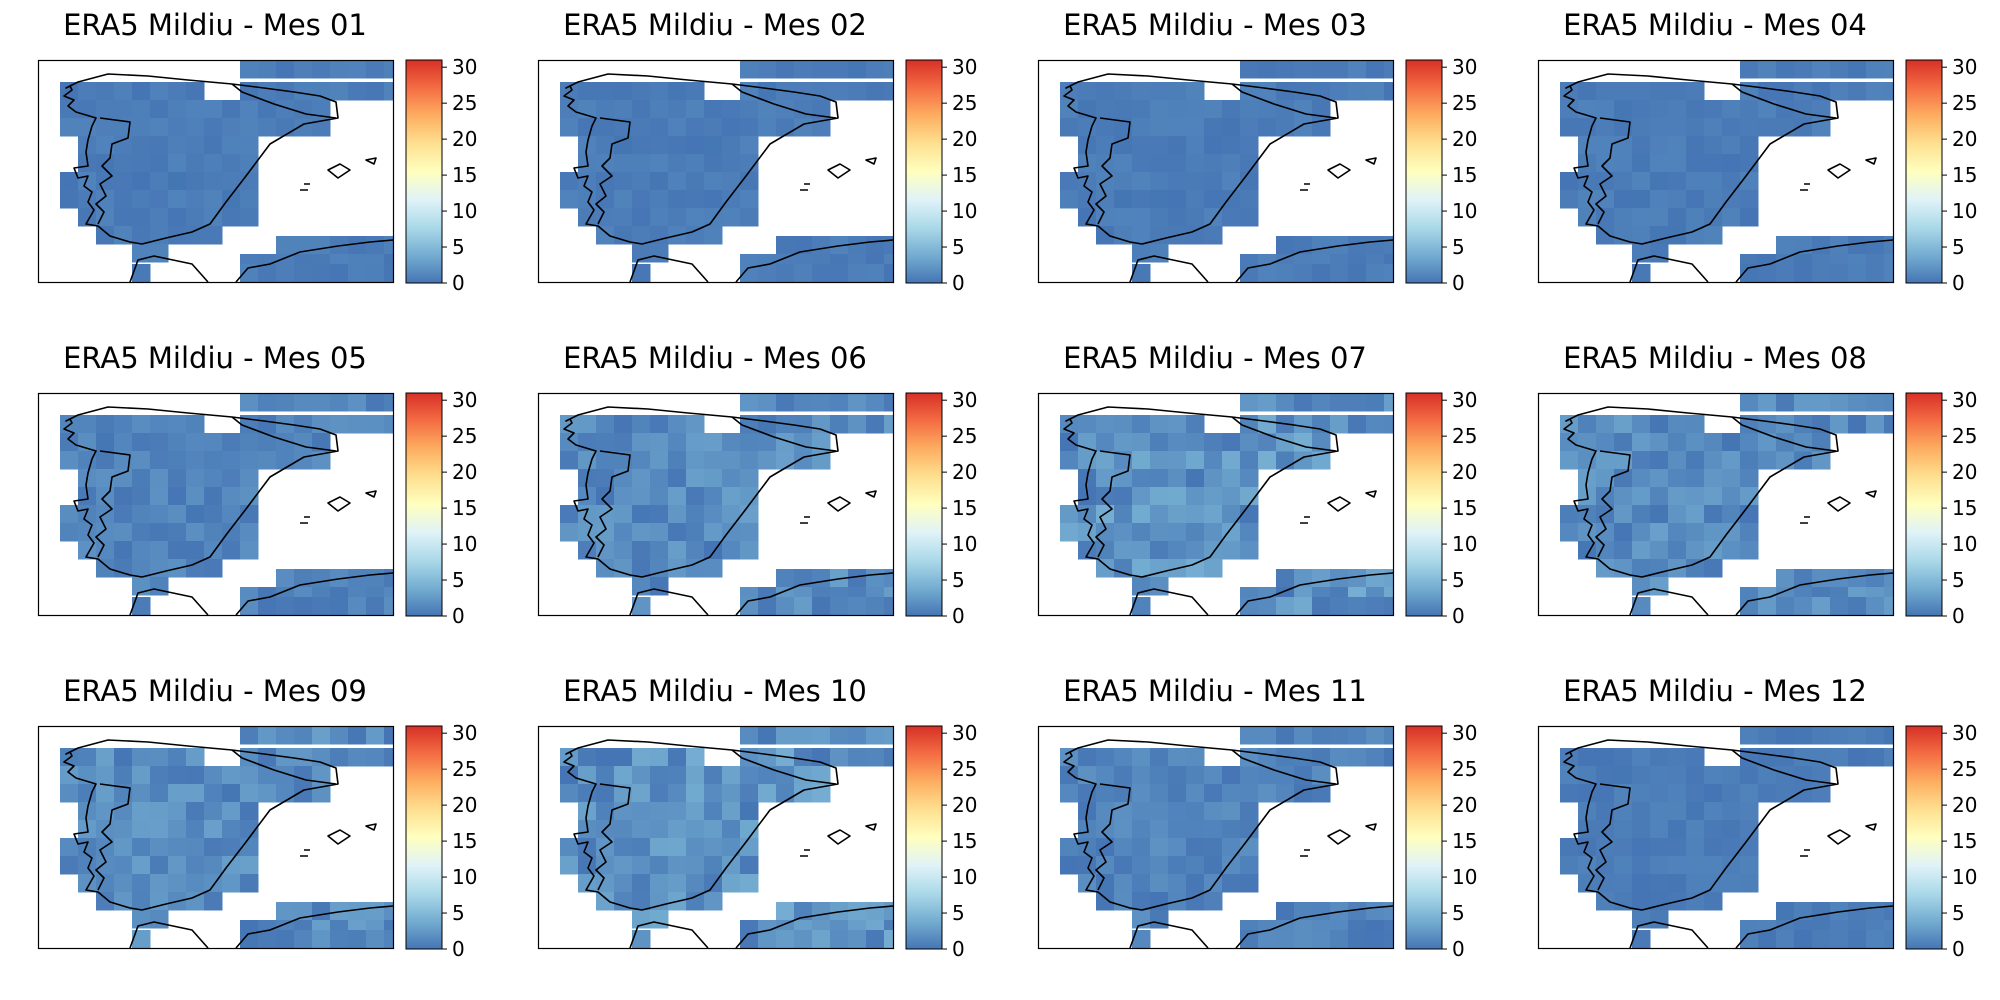 Image resolution: width=2000 pixels, height=1000 pixels. Describe the element at coordinates (1715, 691) in the screenshot. I see `panel-title: ERA5 Mildiu - Mes 12` at that location.